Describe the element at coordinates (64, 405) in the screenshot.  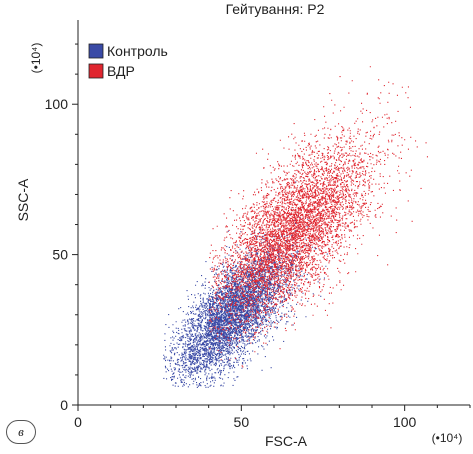
I see `y-tick-label-0: 0` at that location.